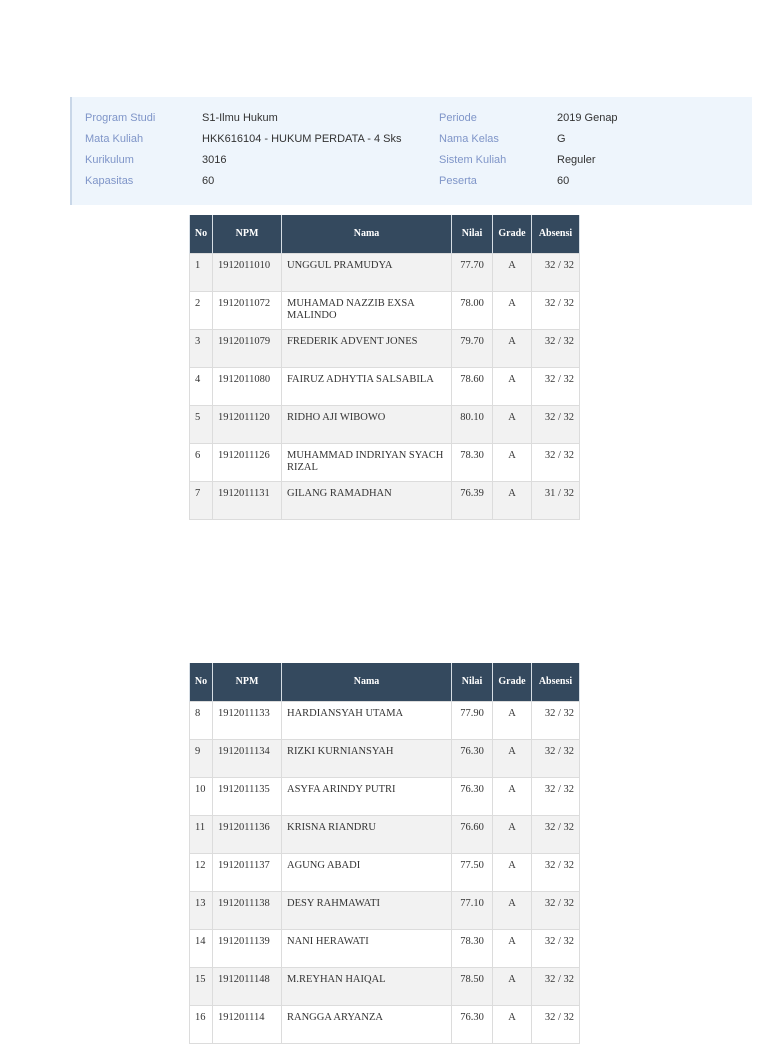  Describe the element at coordinates (109, 160) in the screenshot. I see `label-kurikulum: Kurikulum` at that location.